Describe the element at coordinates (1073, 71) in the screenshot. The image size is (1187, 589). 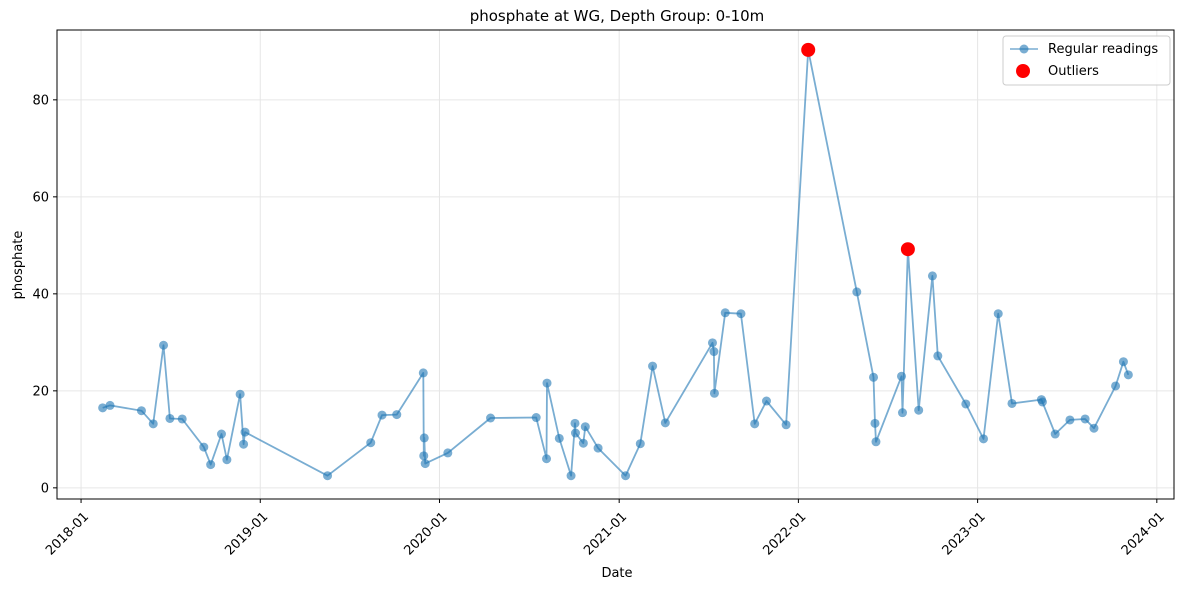
I see `legend-outliers-label: Outliers` at that location.